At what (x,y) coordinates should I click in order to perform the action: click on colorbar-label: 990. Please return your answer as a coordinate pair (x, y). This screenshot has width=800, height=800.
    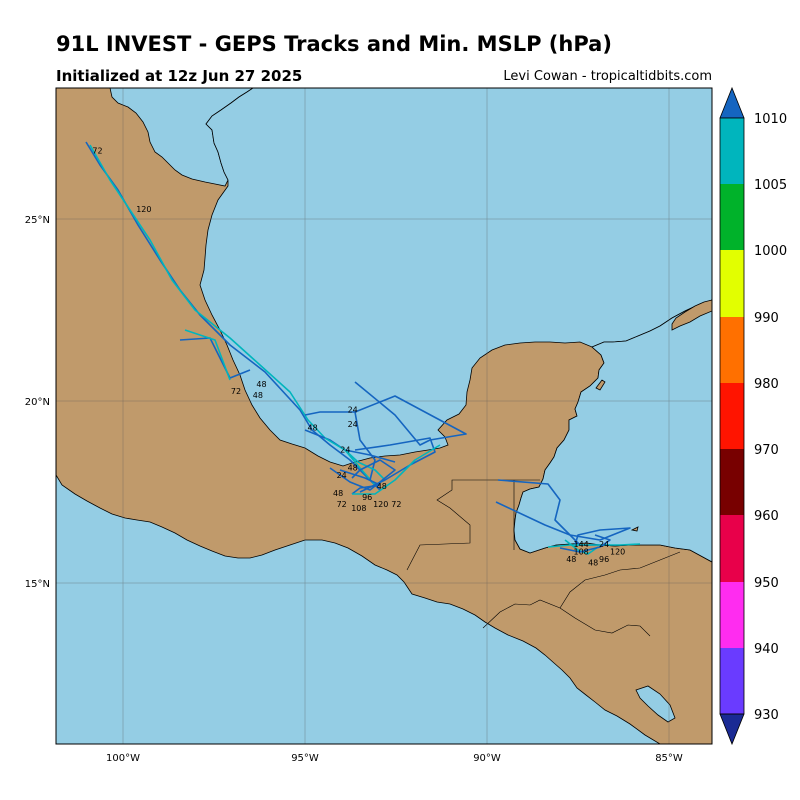
    Looking at the image, I should click on (766, 318).